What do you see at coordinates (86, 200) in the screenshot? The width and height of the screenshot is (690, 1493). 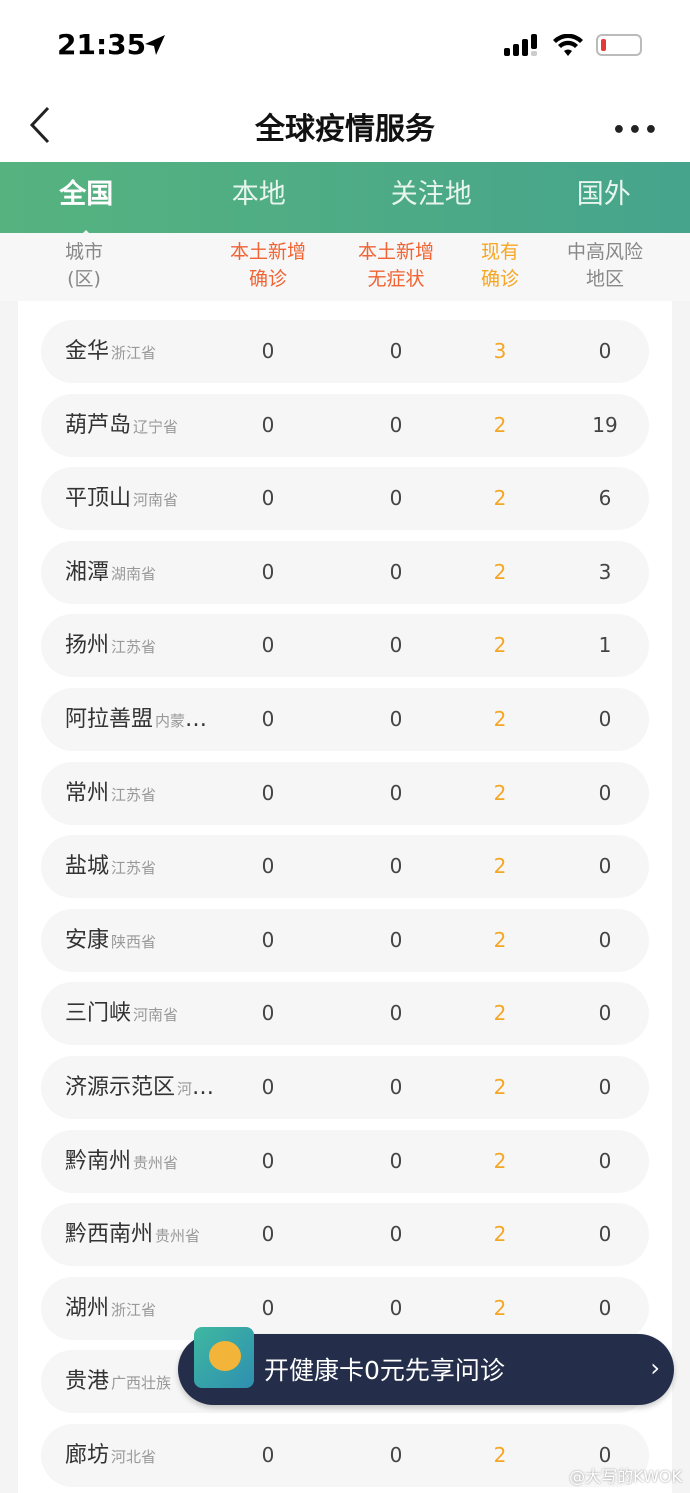 I see `tab-0: 全国` at bounding box center [86, 200].